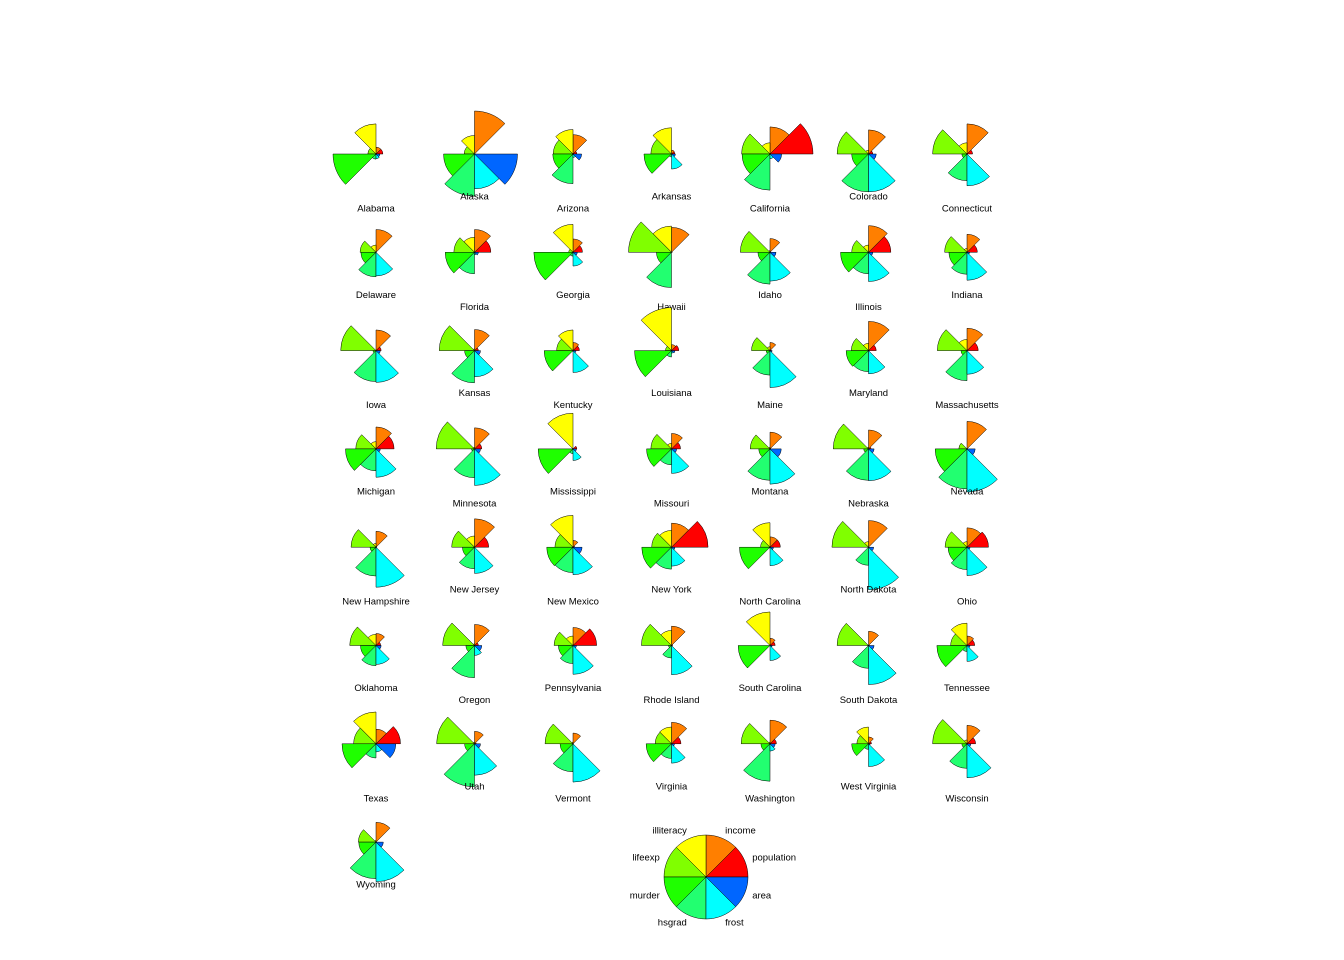 This screenshot has width=1344, height=960. Describe the element at coordinates (376, 688) in the screenshot. I see `state-label: Oklahoma` at that location.